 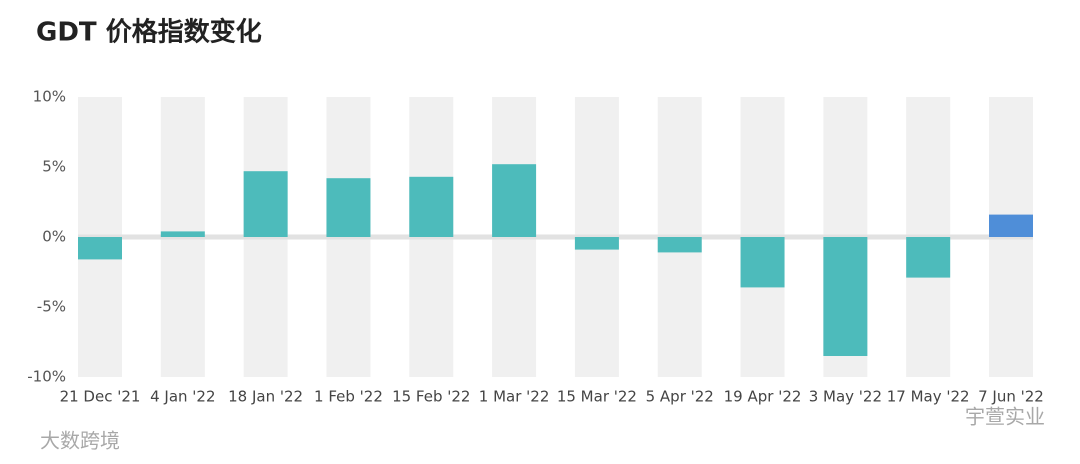 What do you see at coordinates (1005, 417) in the screenshot?
I see `watermark: 宇萱实业` at bounding box center [1005, 417].